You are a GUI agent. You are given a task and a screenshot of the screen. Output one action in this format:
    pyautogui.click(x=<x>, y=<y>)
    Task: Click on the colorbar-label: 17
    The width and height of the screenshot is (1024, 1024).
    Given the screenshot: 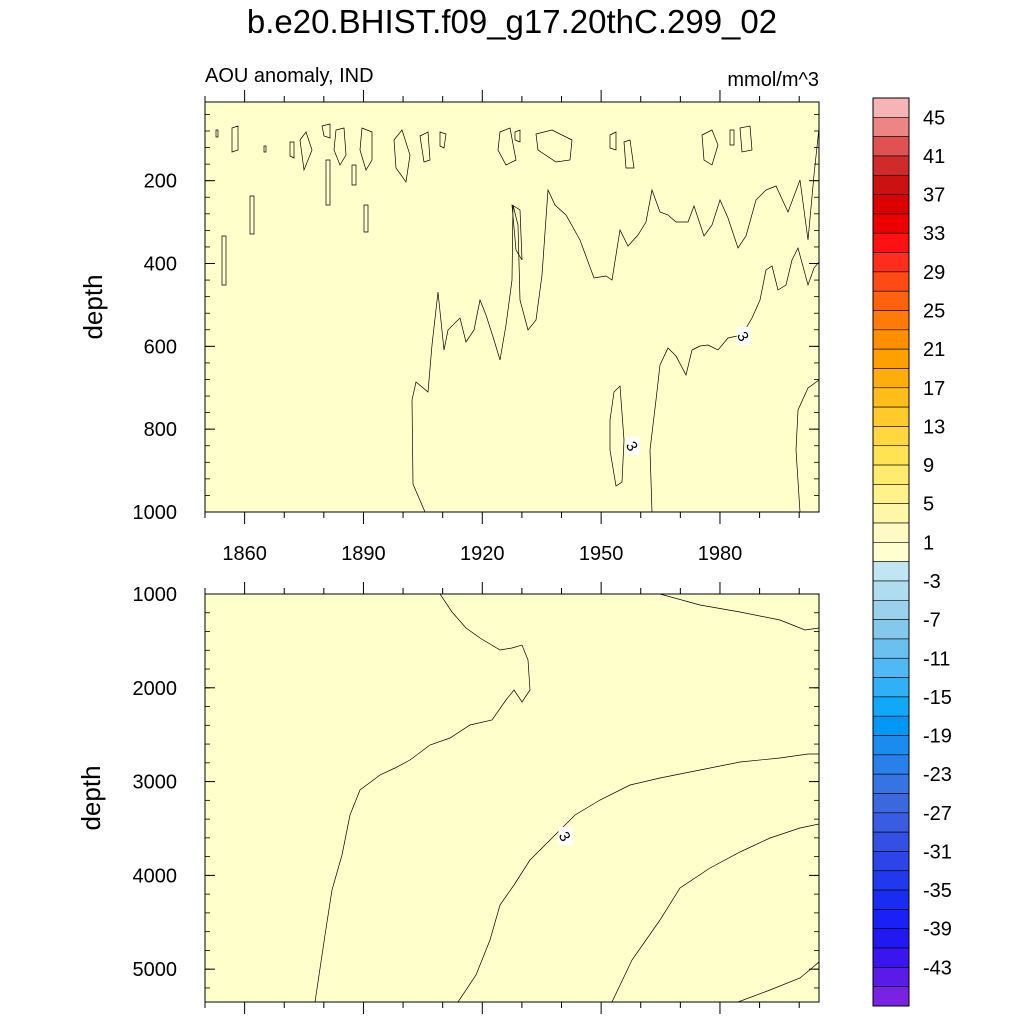 What is the action you would take?
    pyautogui.click(x=934, y=389)
    